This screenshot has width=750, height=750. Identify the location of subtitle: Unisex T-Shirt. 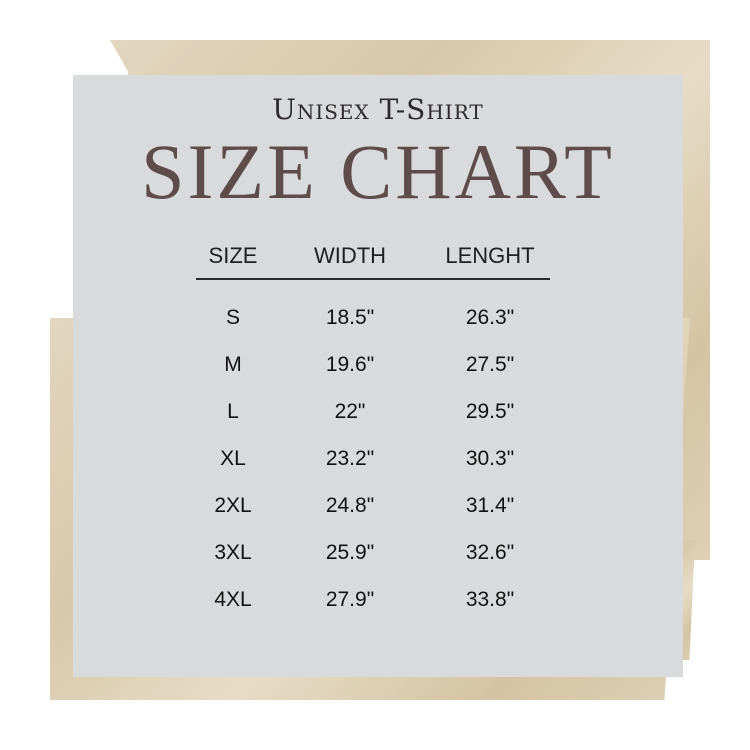
(378, 109).